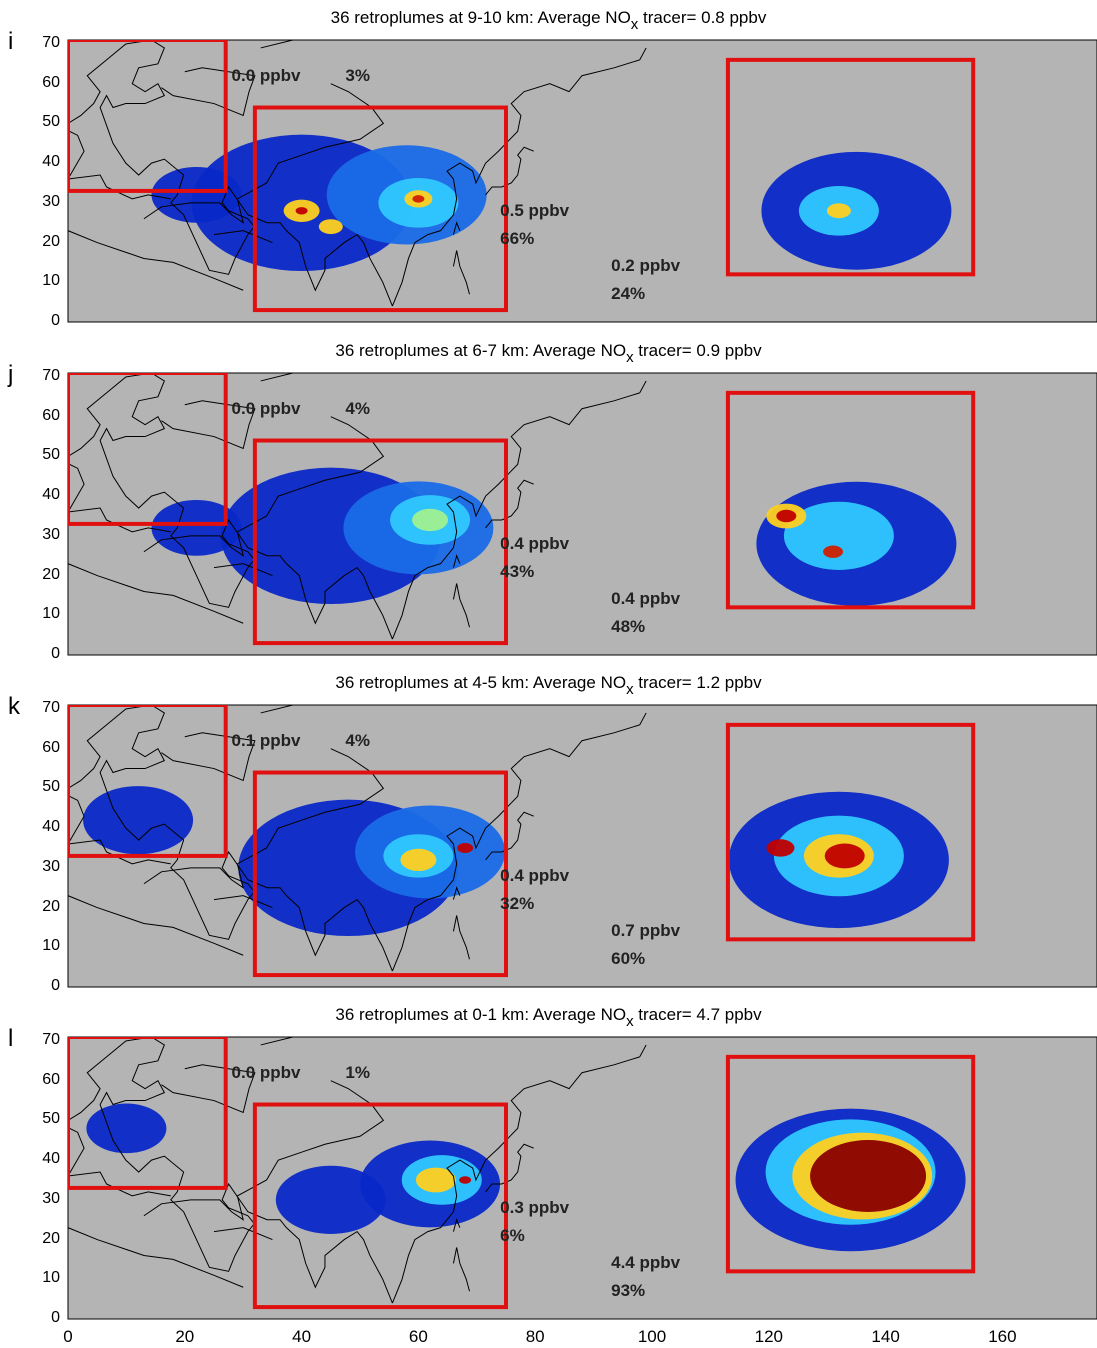 Image resolution: width=1097 pixels, height=1348 pixels. I want to click on x-tick-label: 20, so click(185, 1336).